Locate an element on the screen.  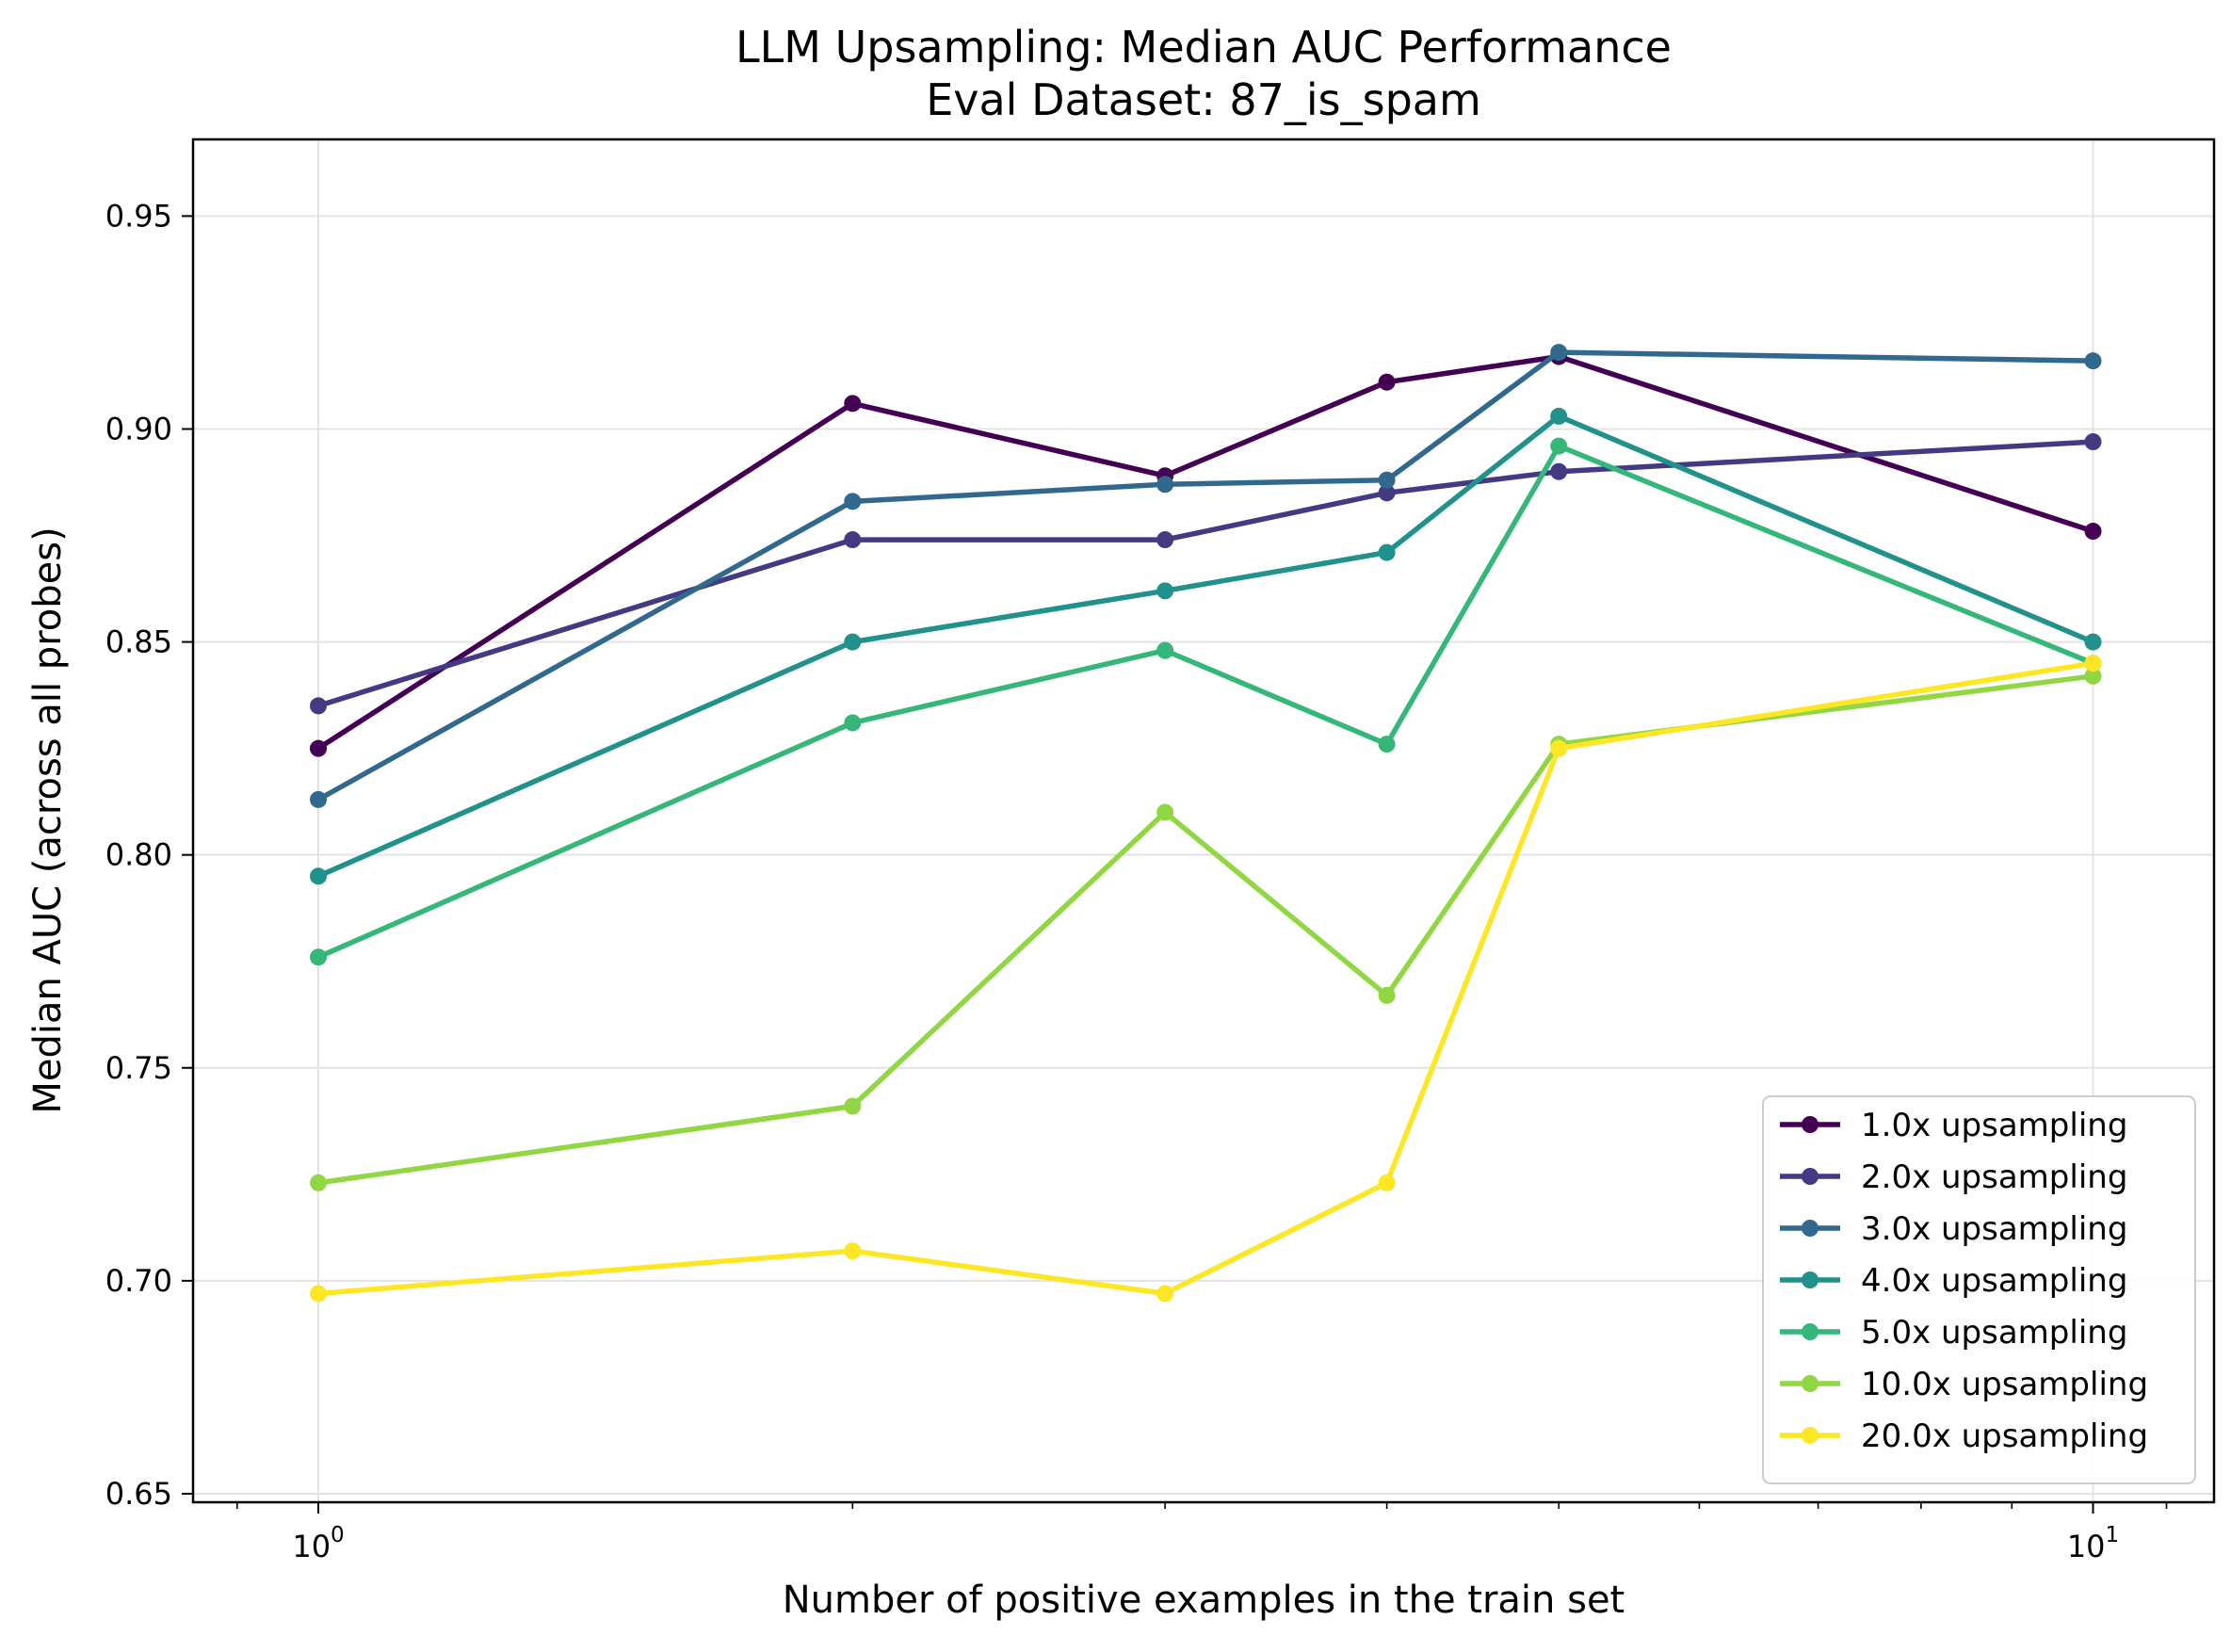
legend-label: 4.0x upsampling is located at coordinates (1994, 1281).